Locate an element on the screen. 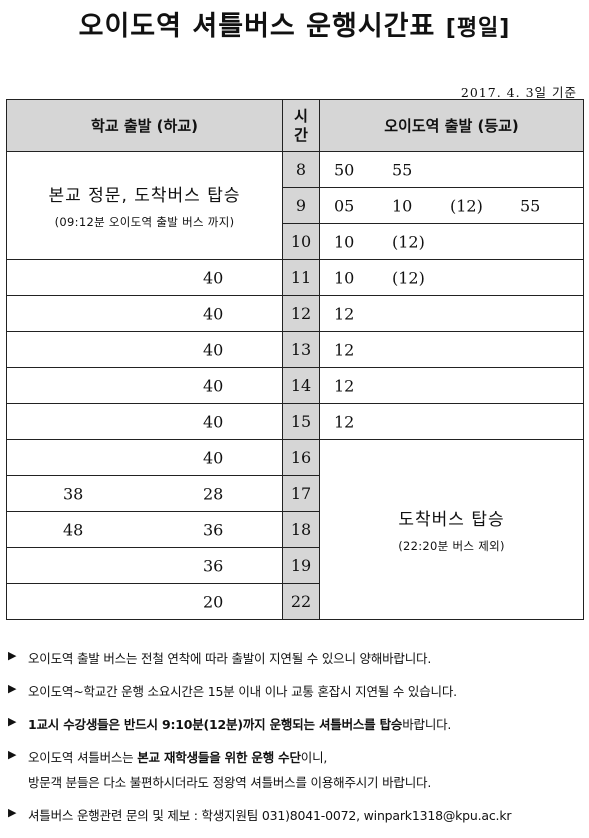 This screenshot has width=589, height=838. hour-cell: 14 is located at coordinates (301, 385).